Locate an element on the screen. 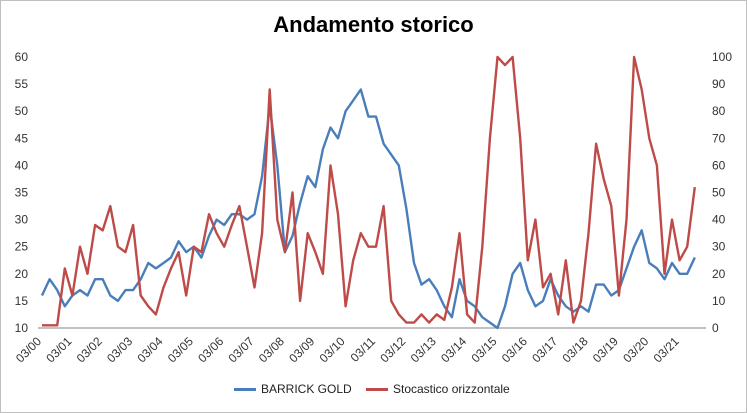 This screenshot has height=413, width=747. y-left-tick-label: 55 is located at coordinates (22, 84).